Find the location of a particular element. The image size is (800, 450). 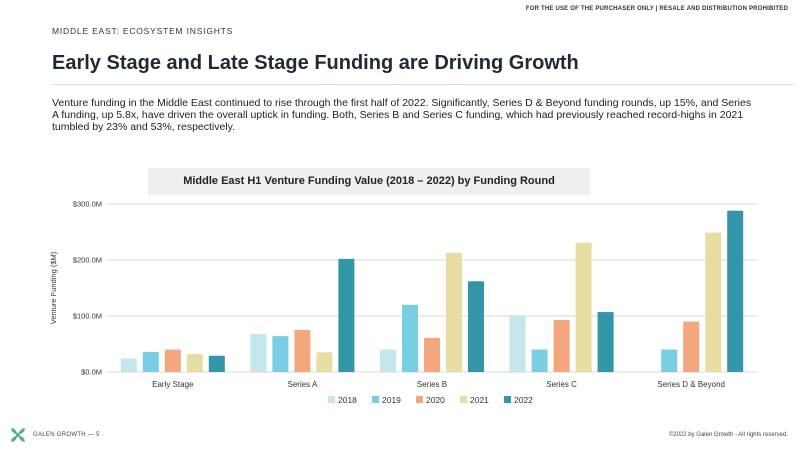

legend-swatch-2019 is located at coordinates (375, 399).